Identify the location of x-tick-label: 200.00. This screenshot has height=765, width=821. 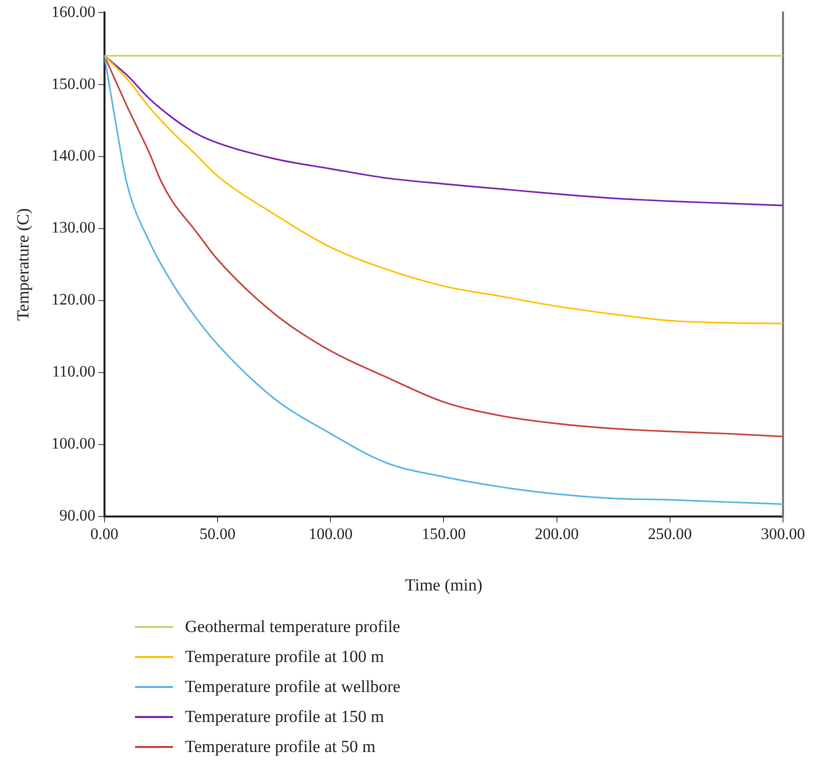
(556, 535).